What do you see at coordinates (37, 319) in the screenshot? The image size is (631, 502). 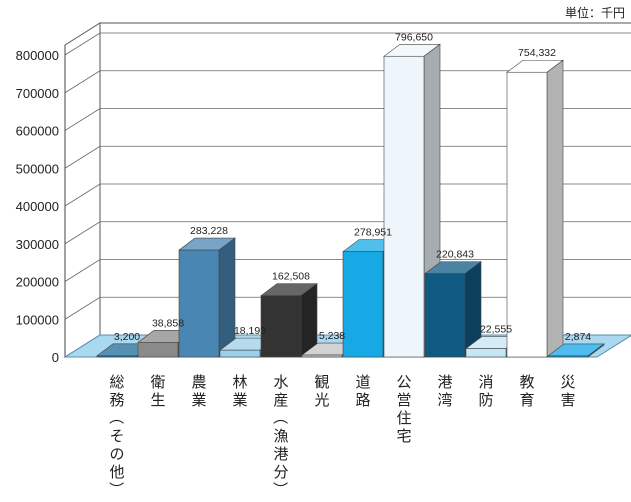 I see `y-tick-label: 100000` at bounding box center [37, 319].